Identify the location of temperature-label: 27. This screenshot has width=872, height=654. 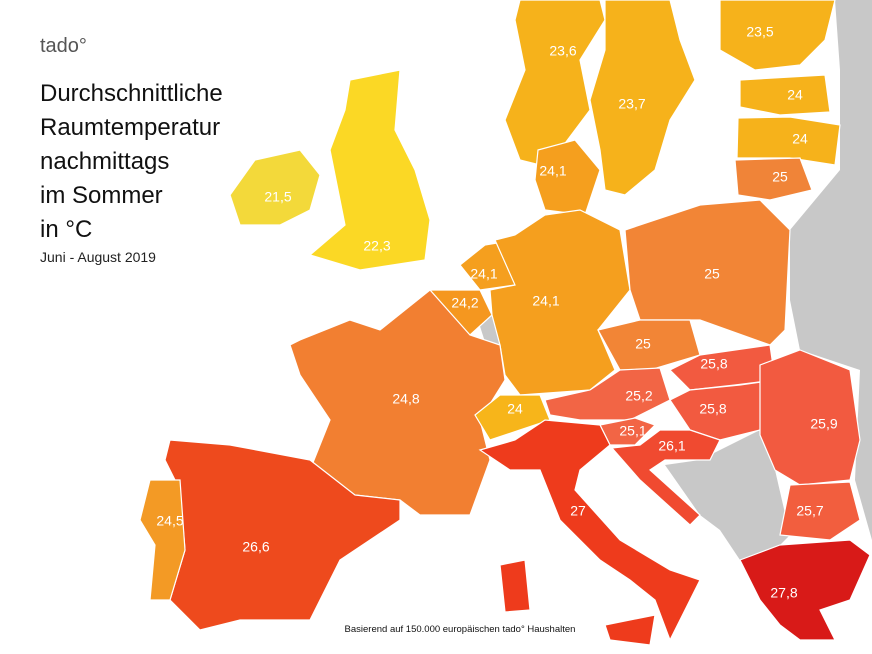
(578, 511).